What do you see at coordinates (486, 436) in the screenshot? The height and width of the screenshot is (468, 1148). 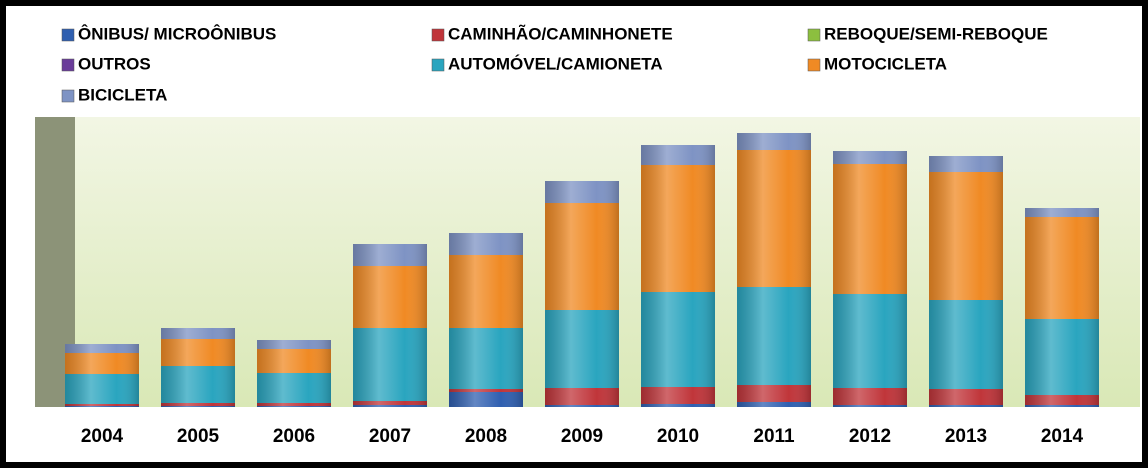 I see `x-tick-label: 2008` at bounding box center [486, 436].